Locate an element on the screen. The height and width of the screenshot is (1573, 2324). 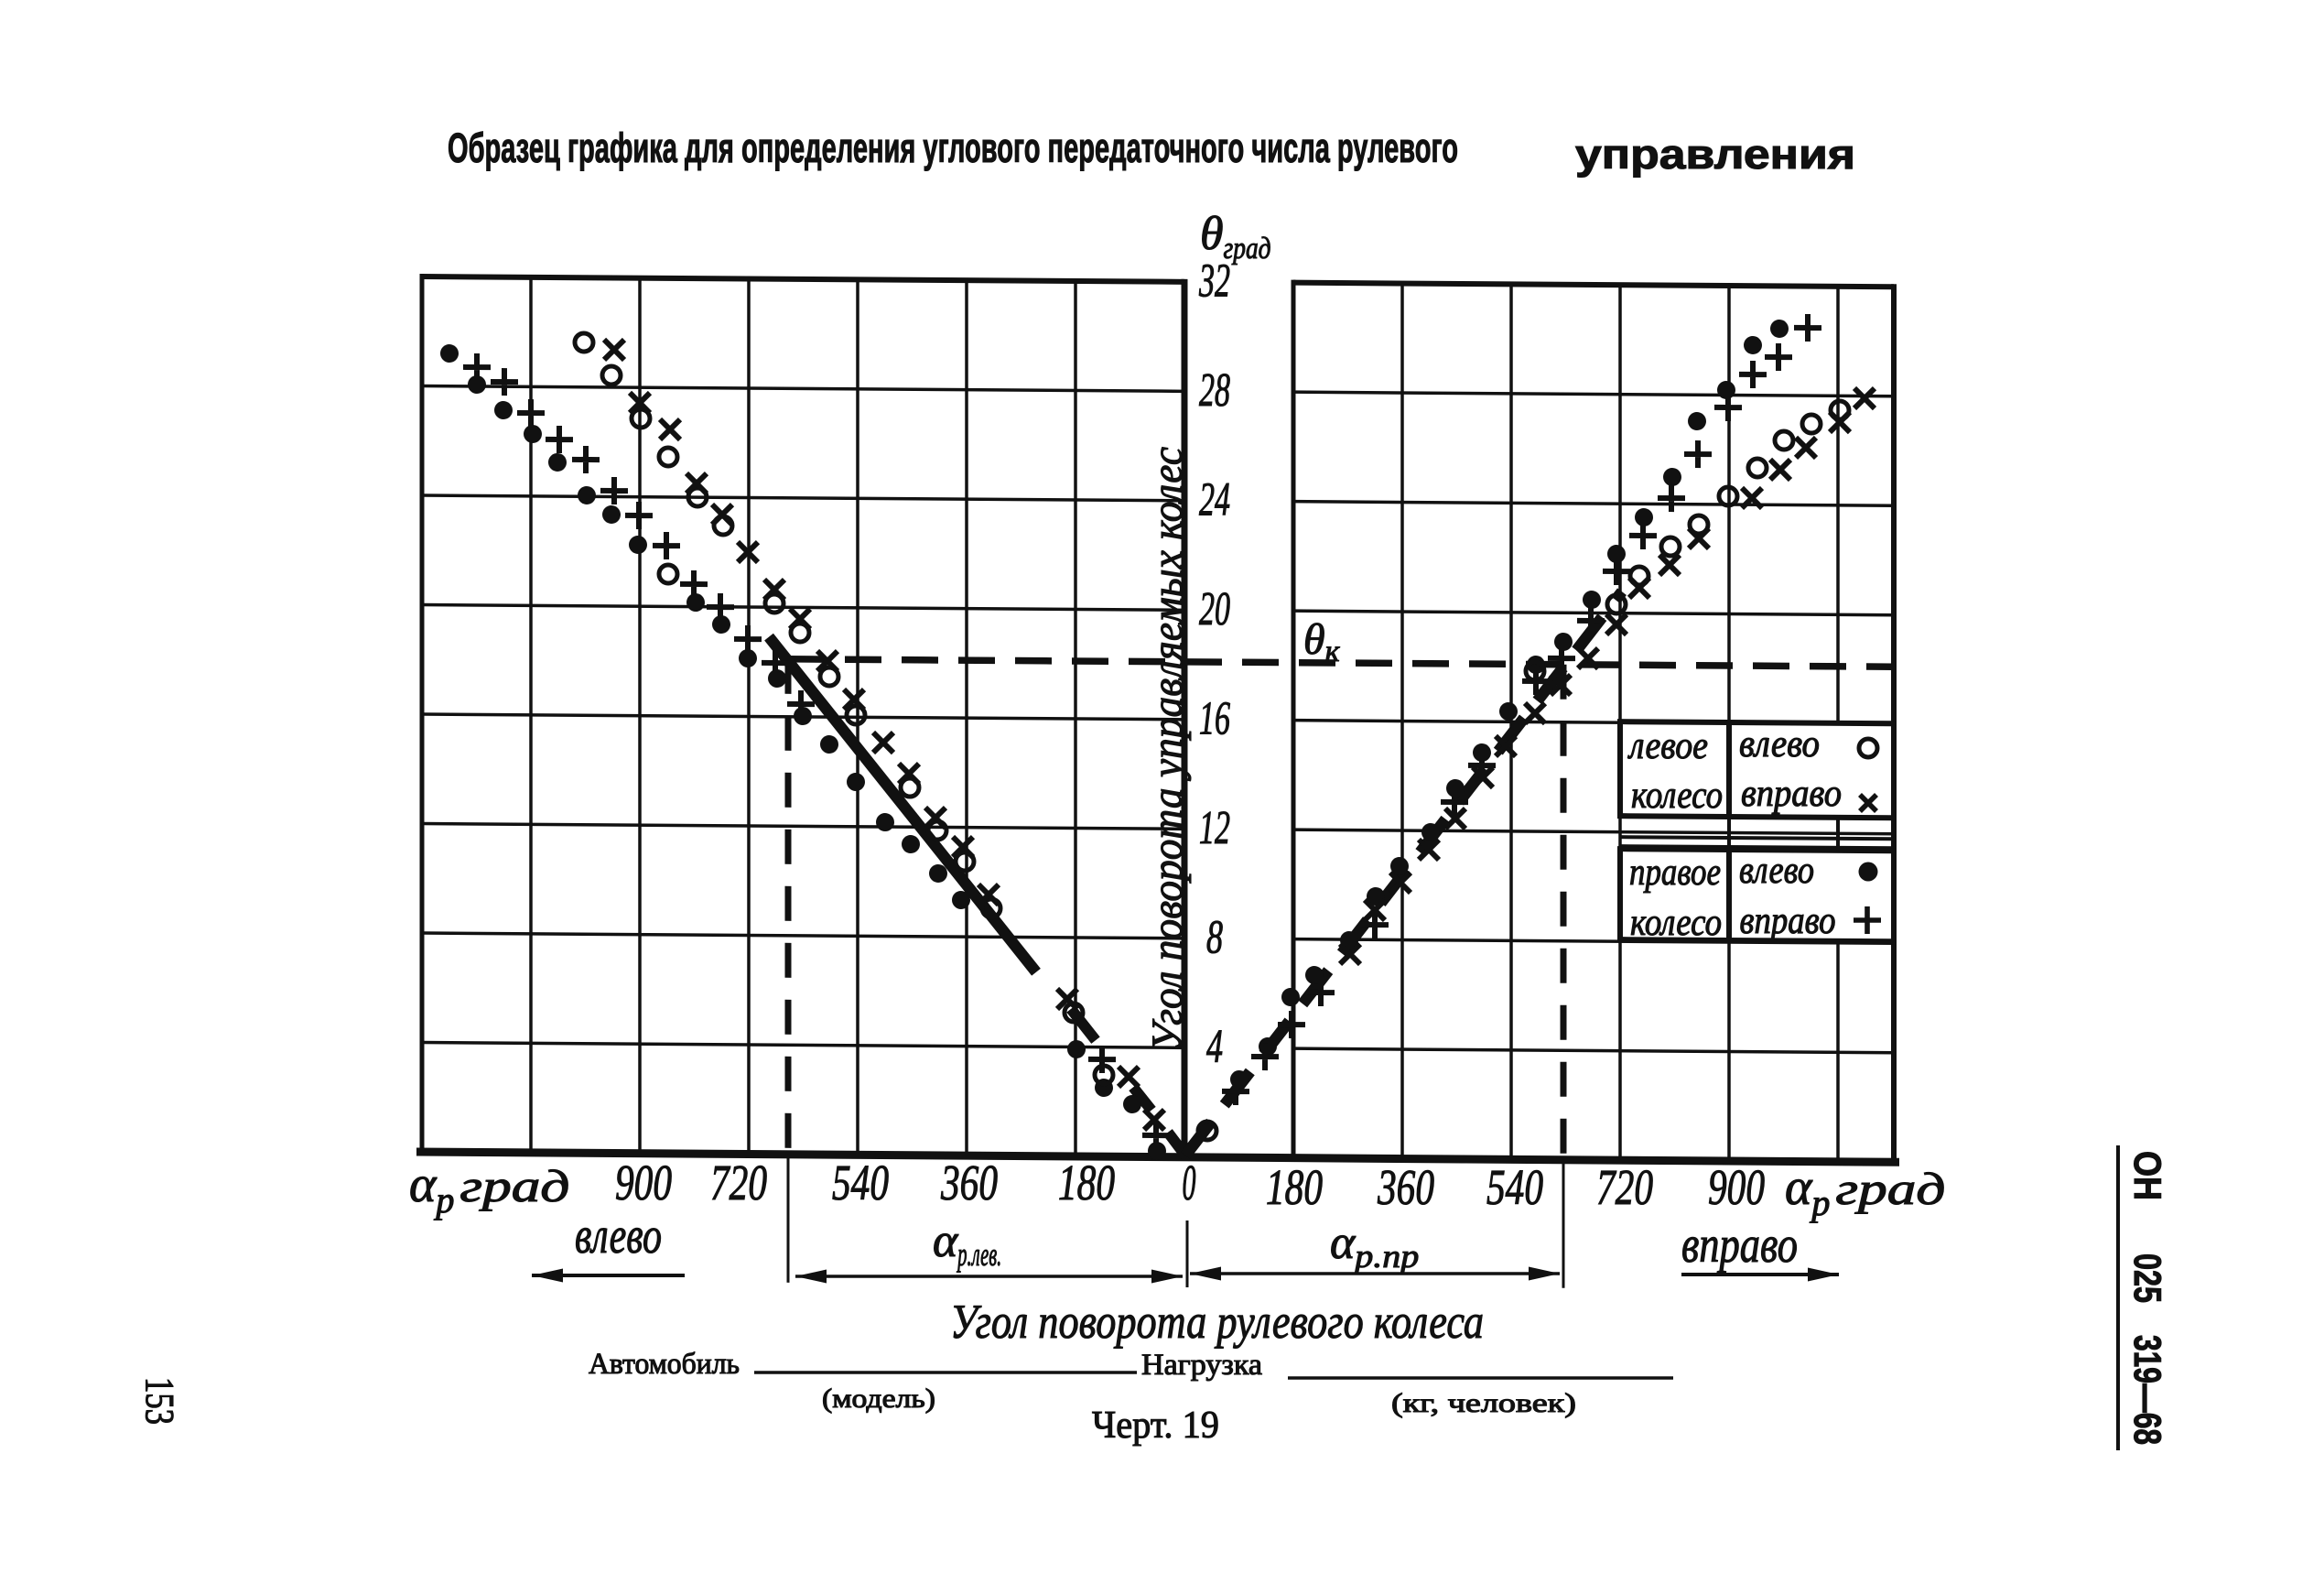
svg-text: 28 is located at coordinates (1214, 391).